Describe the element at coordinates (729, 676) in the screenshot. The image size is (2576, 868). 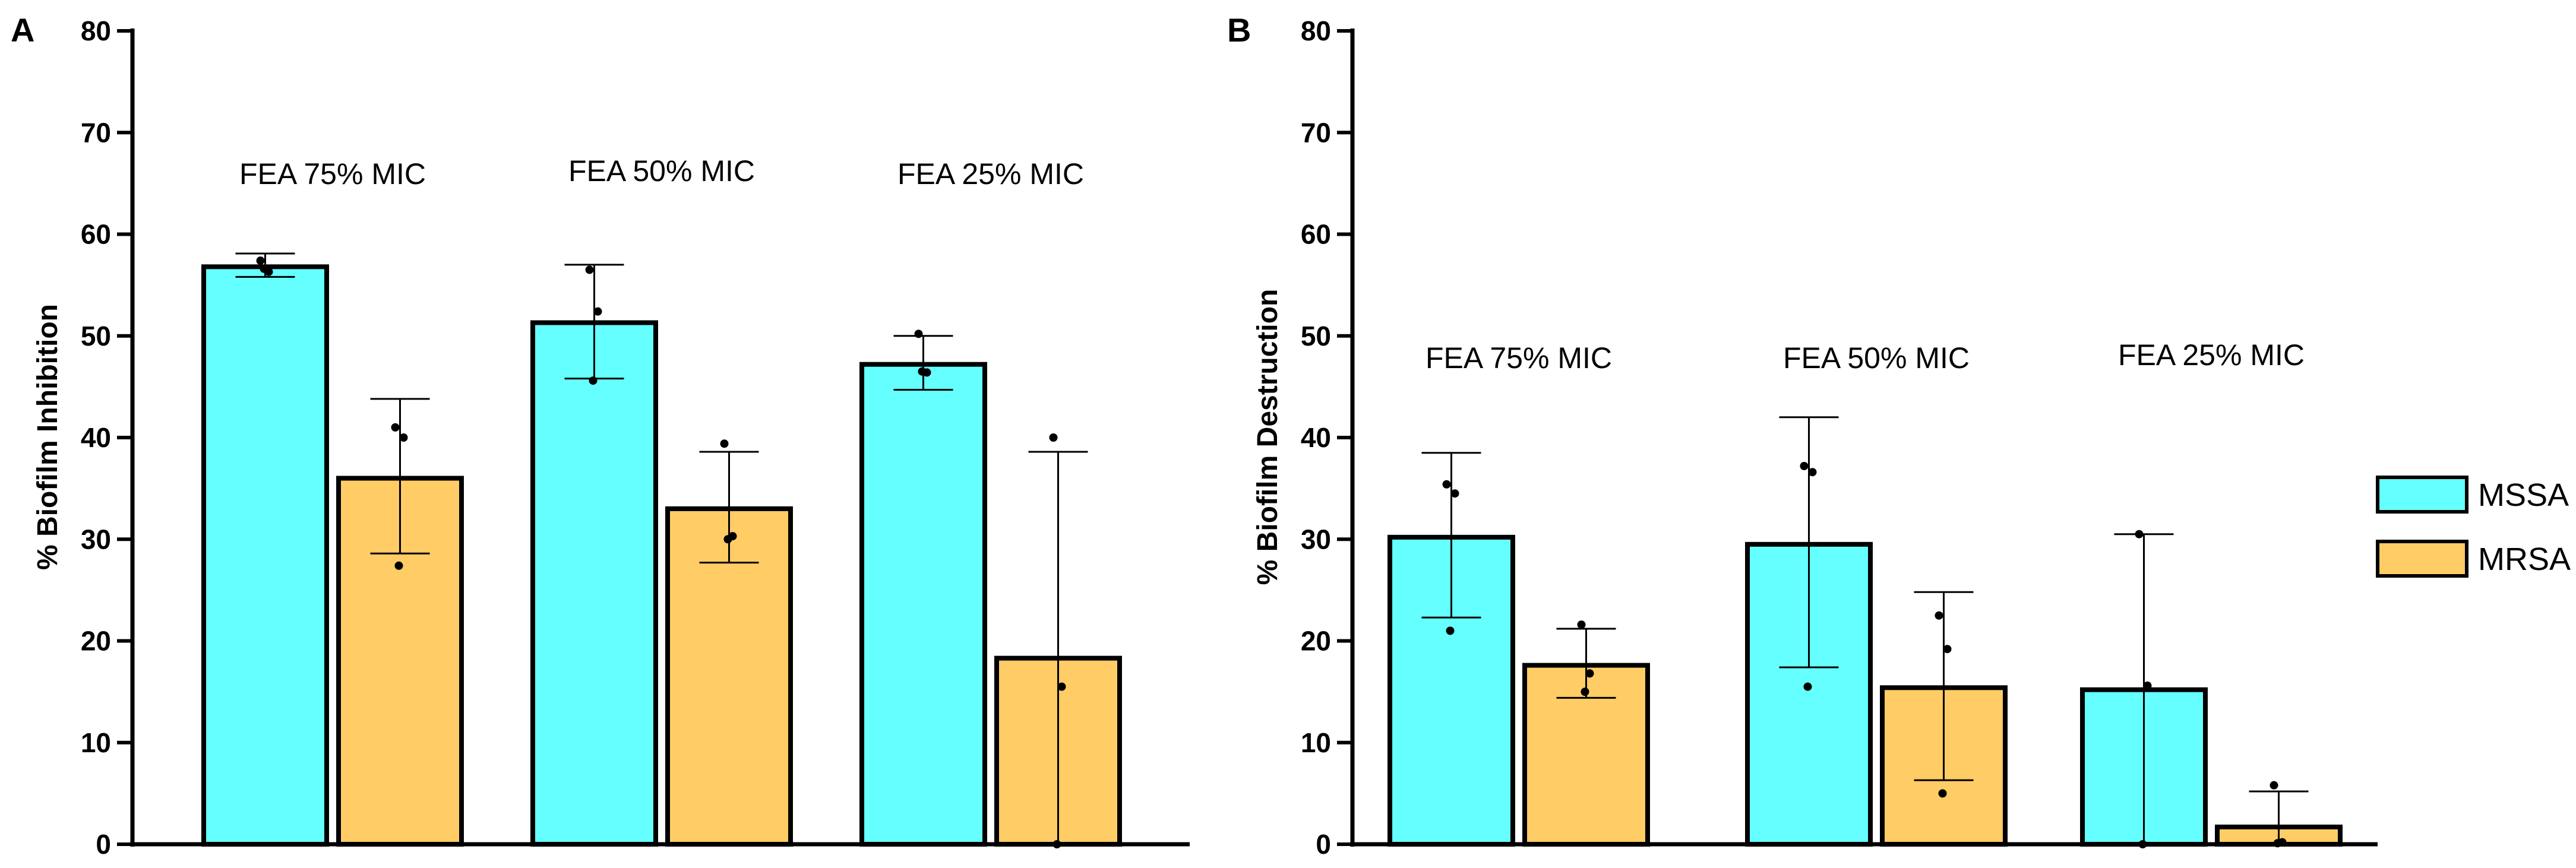
I see `bar-mrsa` at that location.